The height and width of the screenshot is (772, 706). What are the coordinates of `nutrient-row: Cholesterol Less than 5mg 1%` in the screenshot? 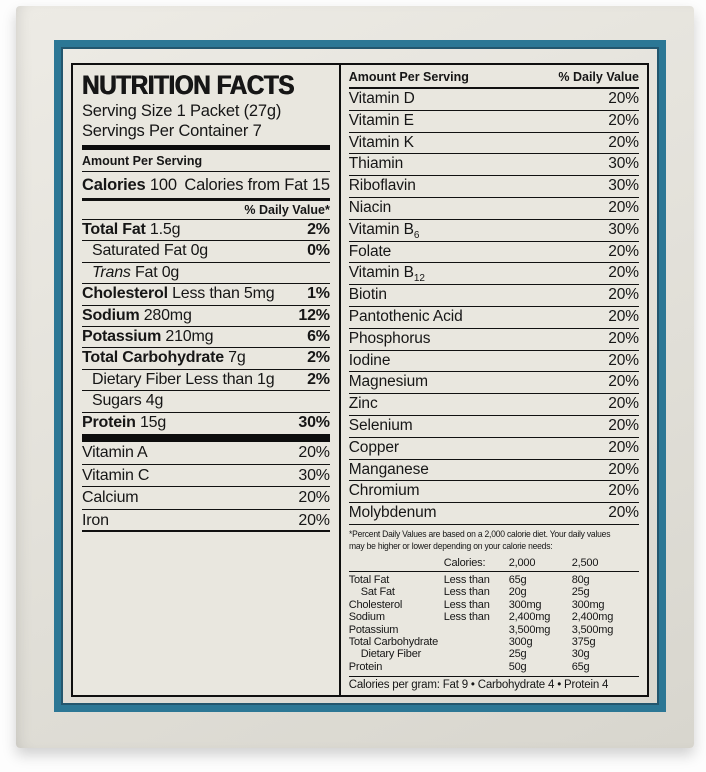 It's located at (206, 295).